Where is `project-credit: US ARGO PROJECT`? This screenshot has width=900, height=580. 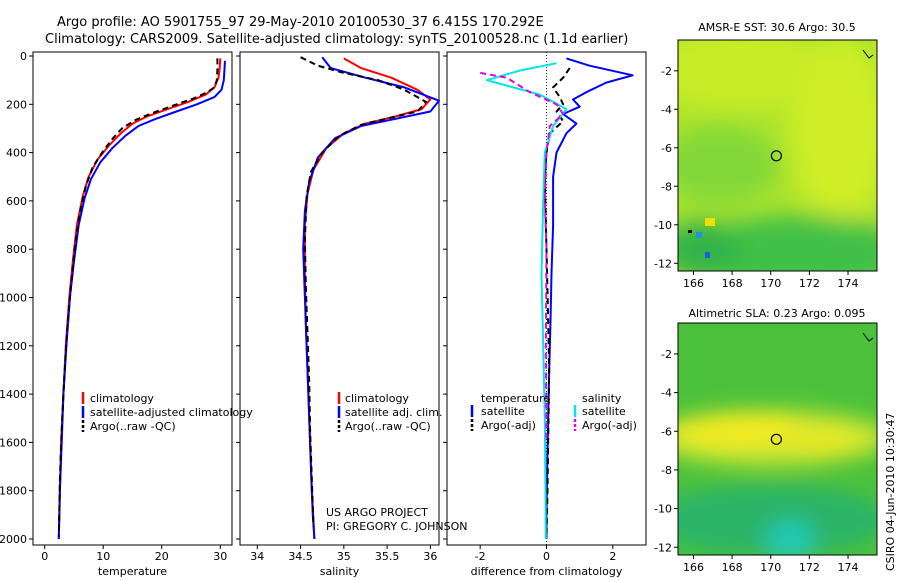 project-credit: US ARGO PROJECT is located at coordinates (377, 512).